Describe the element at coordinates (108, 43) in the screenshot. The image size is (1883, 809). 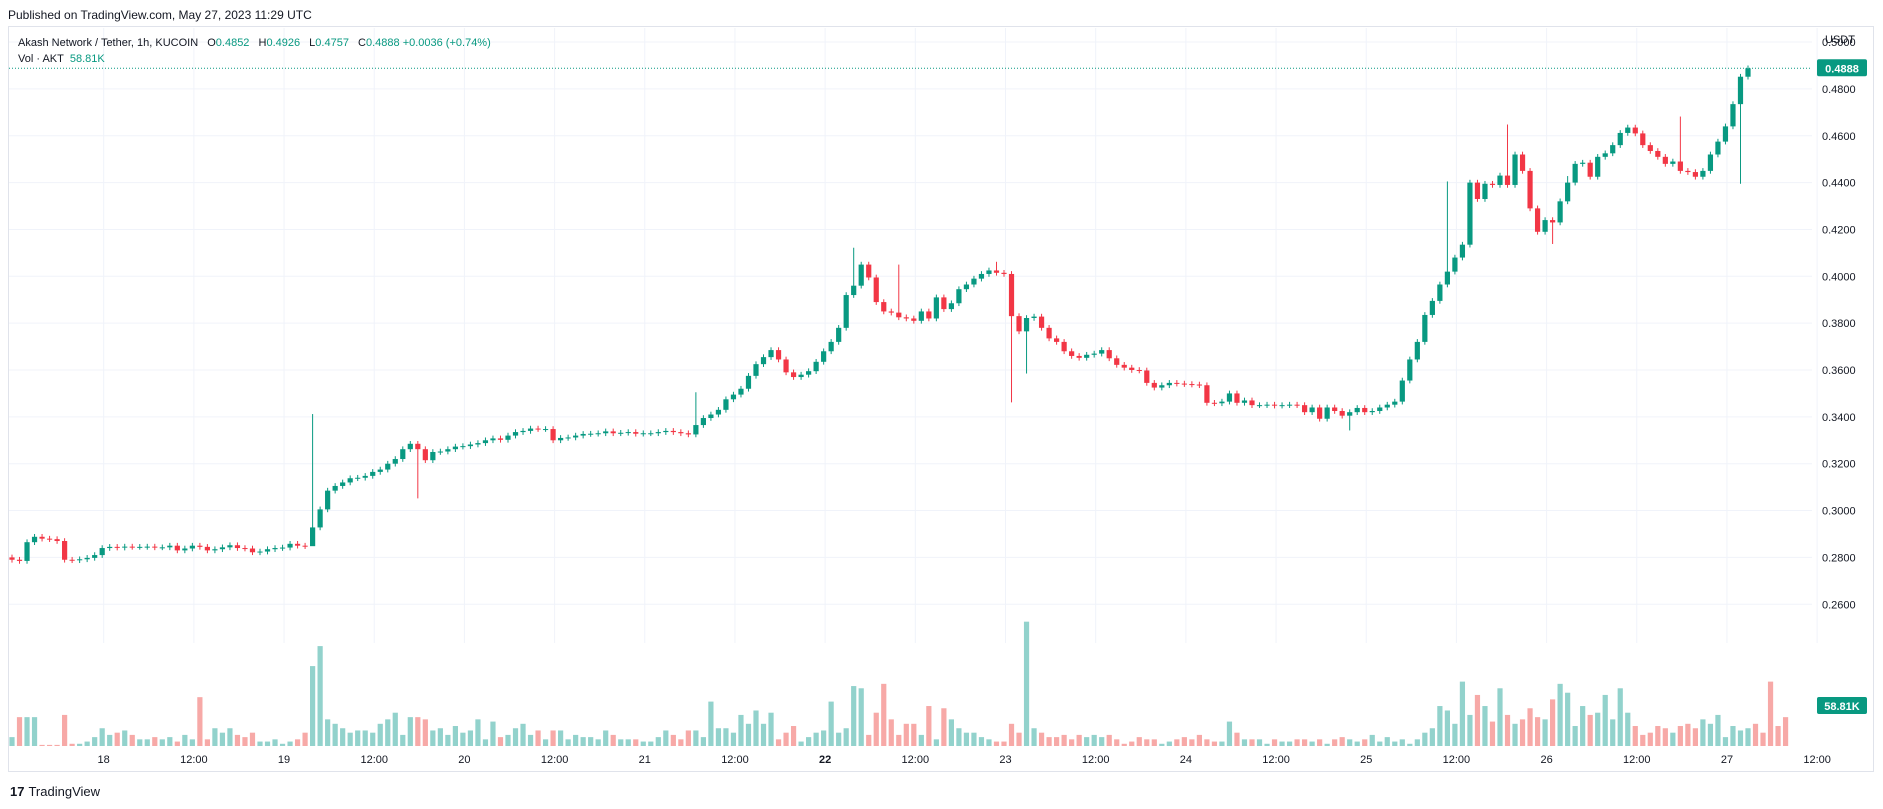
I see `symbol-title: Akash Network / Tether, 1h, KUCOIN` at that location.